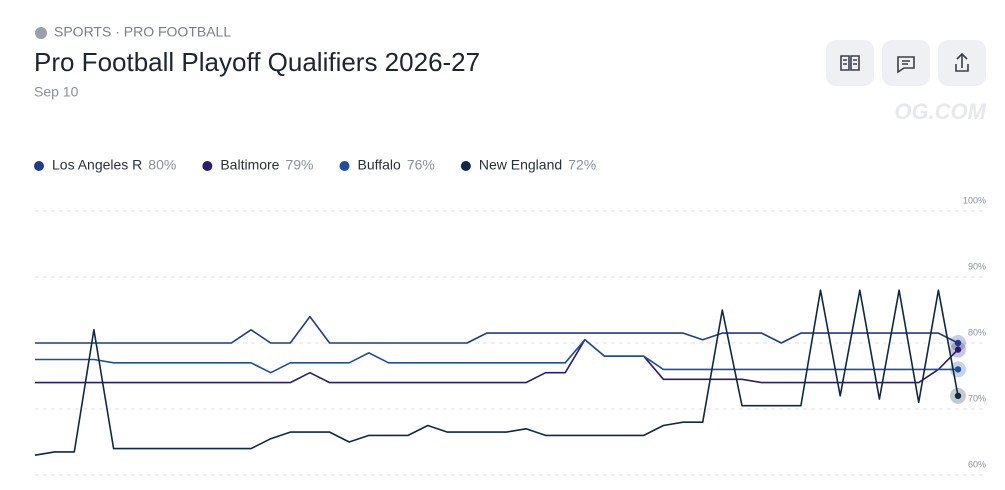 Image resolution: width=1005 pixels, height=490 pixels. Describe the element at coordinates (249, 165) in the screenshot. I see `legend-name: Baltimore` at that location.